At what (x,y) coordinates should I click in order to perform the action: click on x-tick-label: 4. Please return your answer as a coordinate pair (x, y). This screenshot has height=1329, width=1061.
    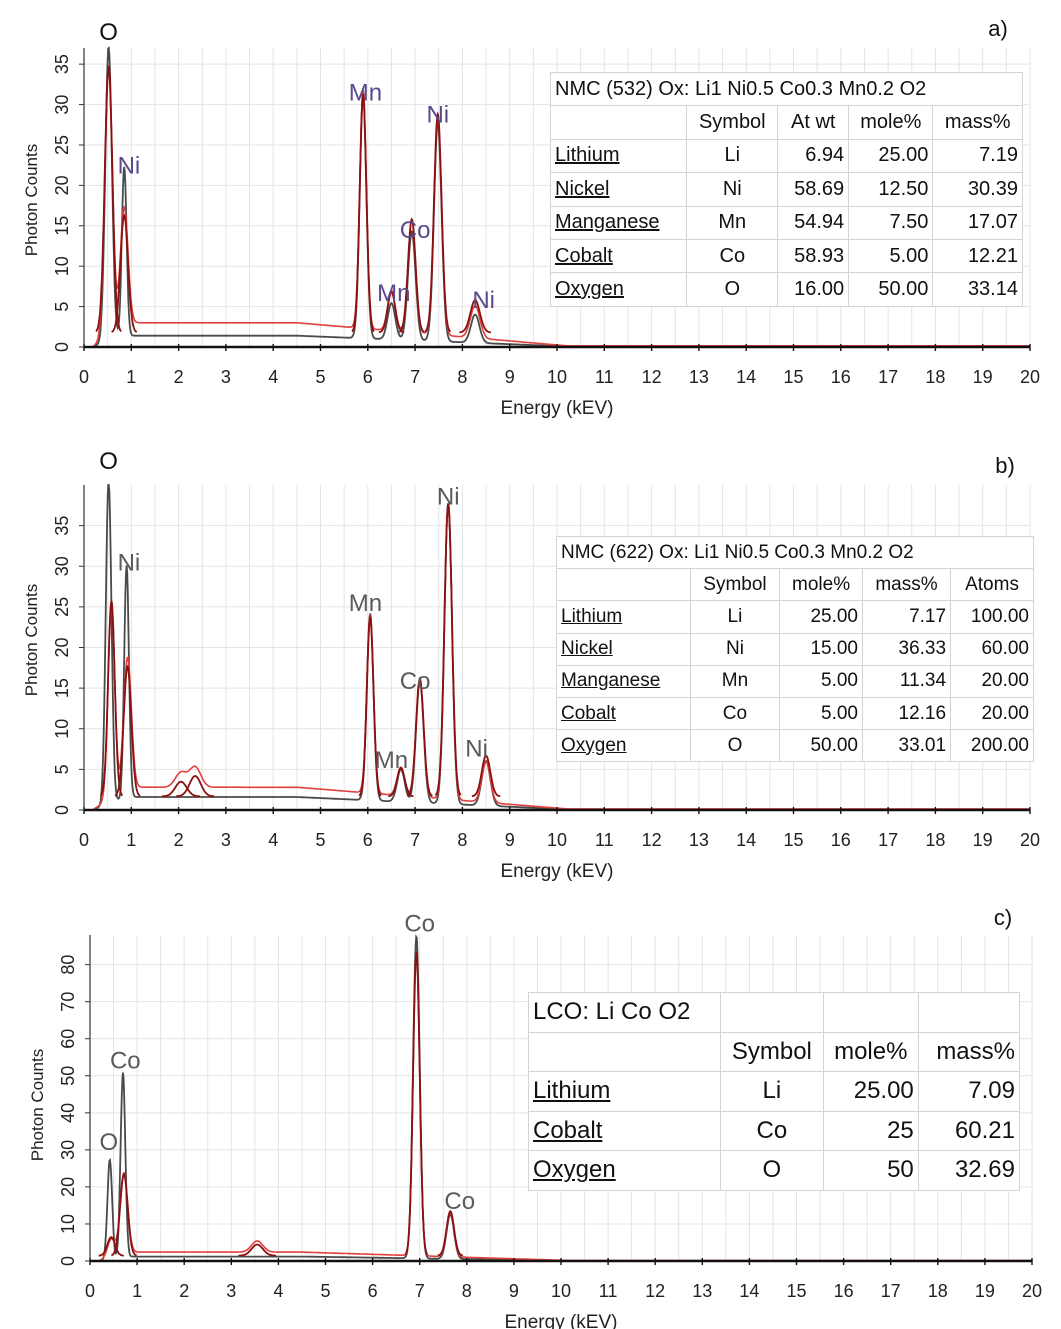
    Looking at the image, I should click on (278, 1291).